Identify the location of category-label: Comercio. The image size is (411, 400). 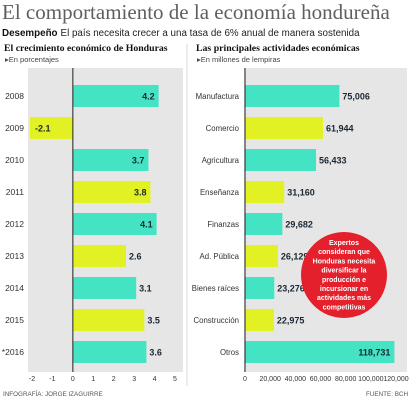
(223, 128).